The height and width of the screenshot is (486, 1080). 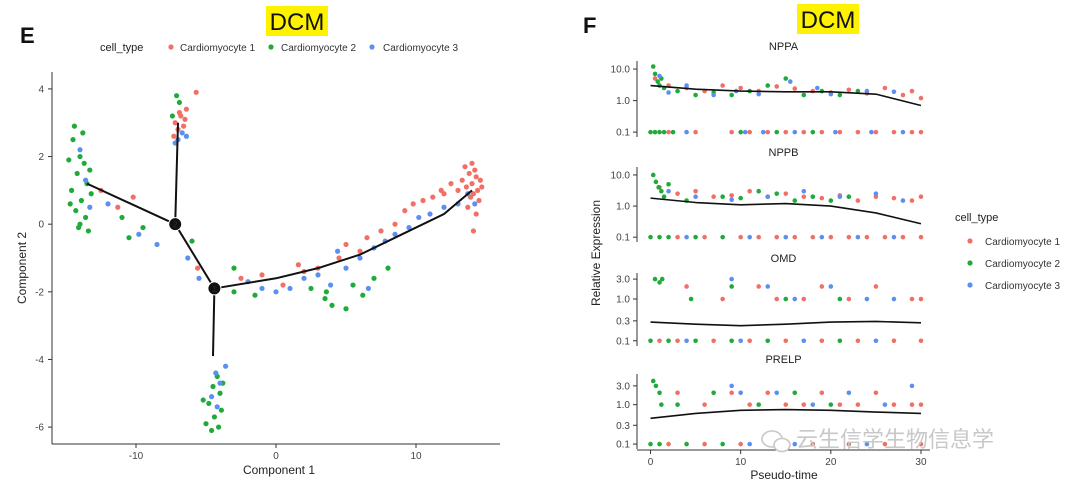 I want to click on e-y-tick-label: -4, so click(x=39, y=360).